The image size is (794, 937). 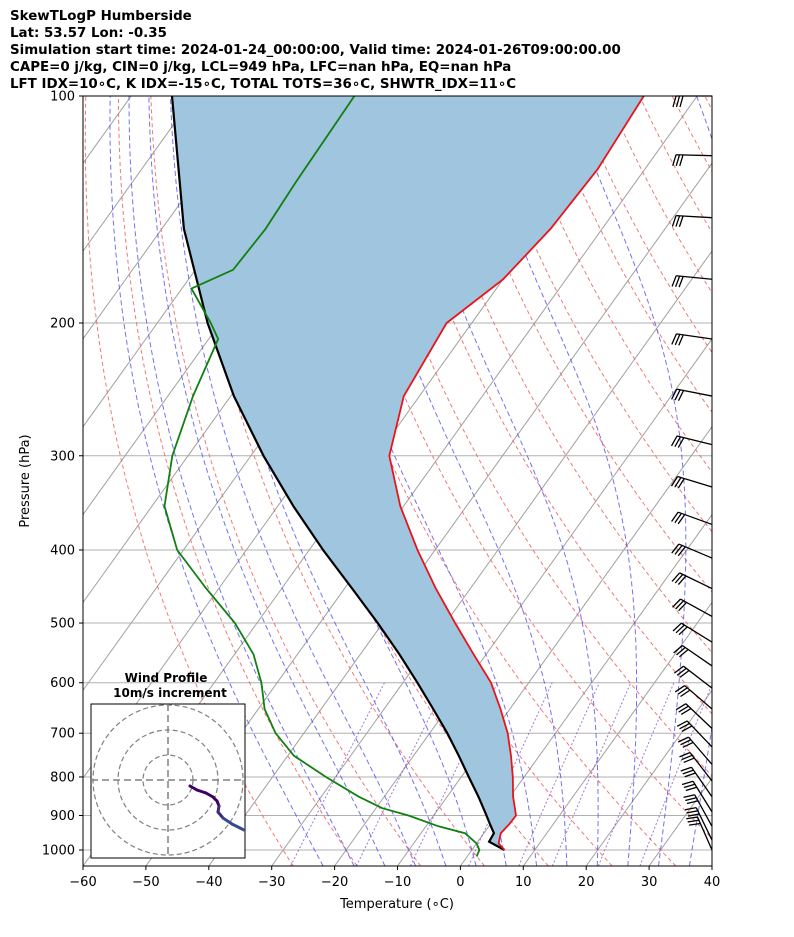 What do you see at coordinates (334, 882) in the screenshot?
I see `x-tick-label: −20` at bounding box center [334, 882].